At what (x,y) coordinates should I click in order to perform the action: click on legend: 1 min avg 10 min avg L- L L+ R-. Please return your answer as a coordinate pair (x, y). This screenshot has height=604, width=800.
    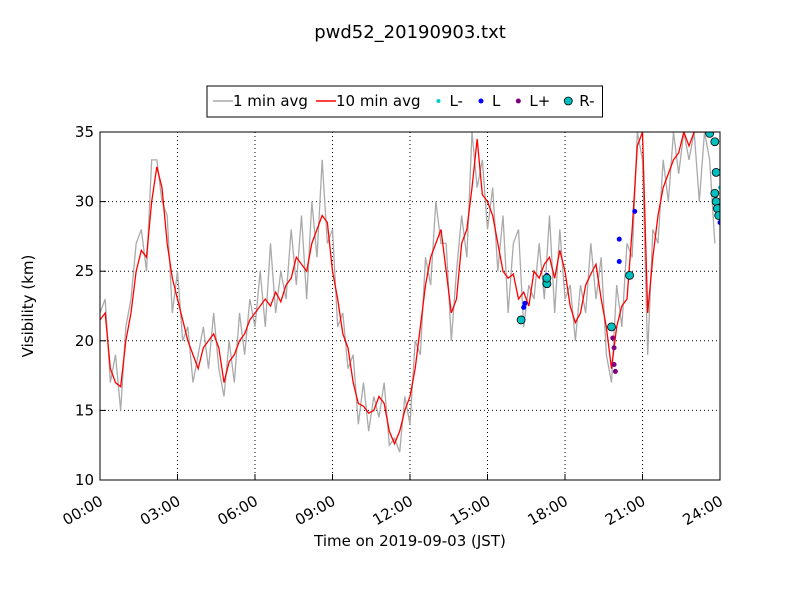
    Looking at the image, I should click on (405, 101).